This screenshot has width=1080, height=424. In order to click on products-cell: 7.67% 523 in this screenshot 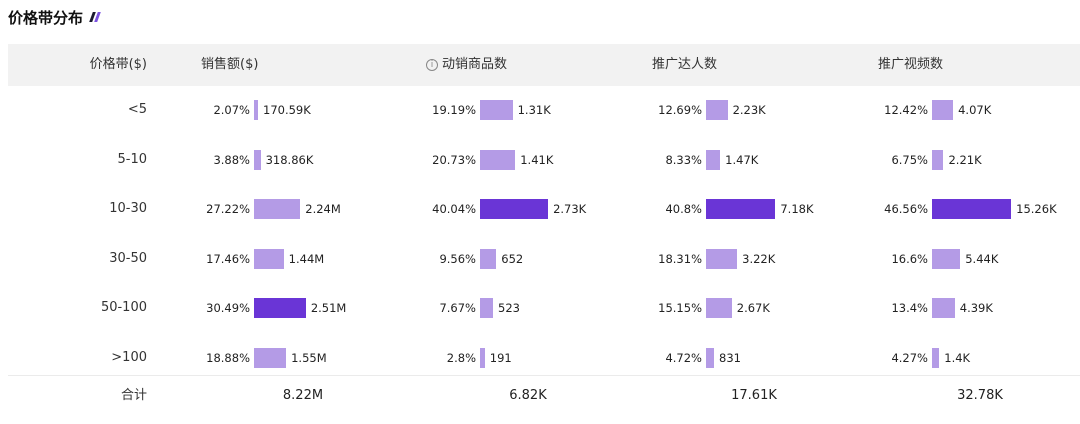, I will do `click(526, 308)`.